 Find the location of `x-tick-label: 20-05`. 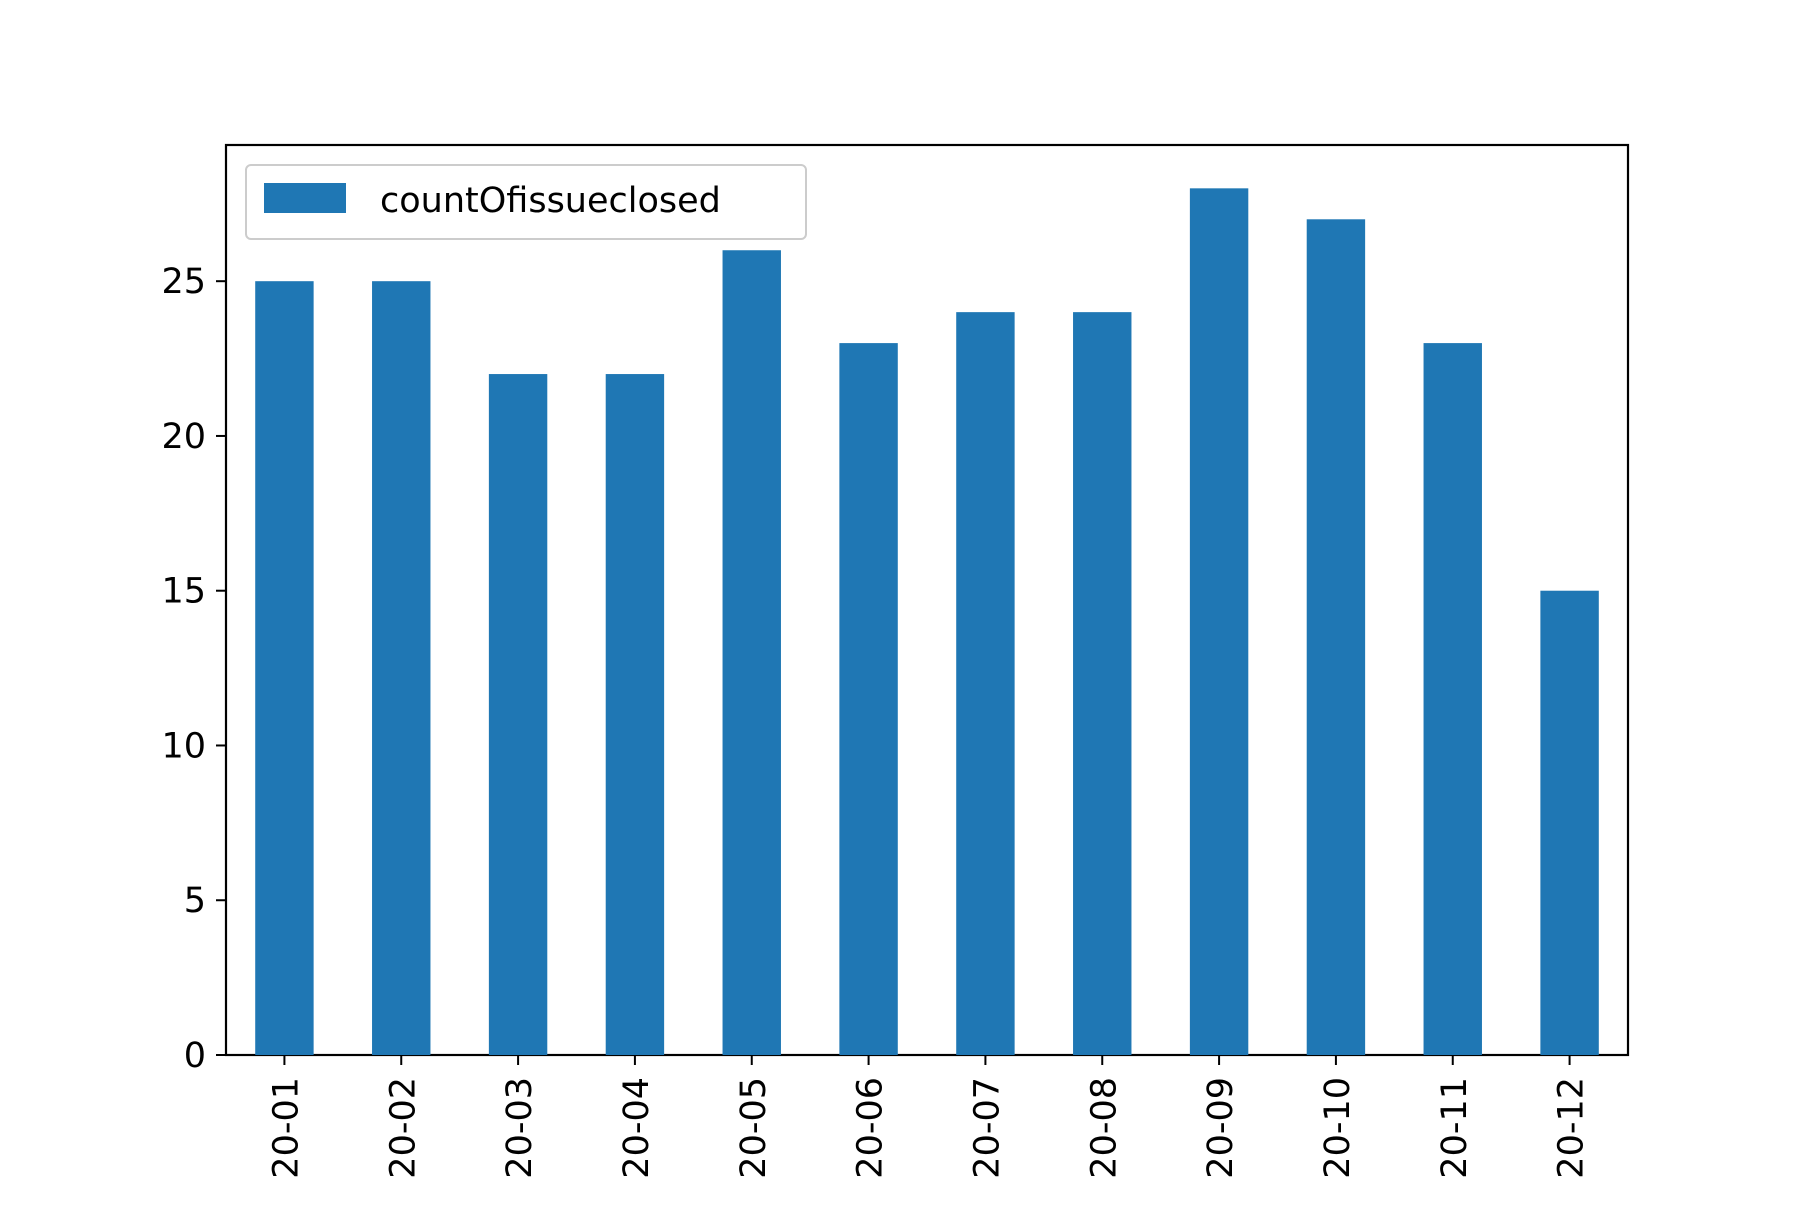

x-tick-label: 20-05 is located at coordinates (754, 1128).